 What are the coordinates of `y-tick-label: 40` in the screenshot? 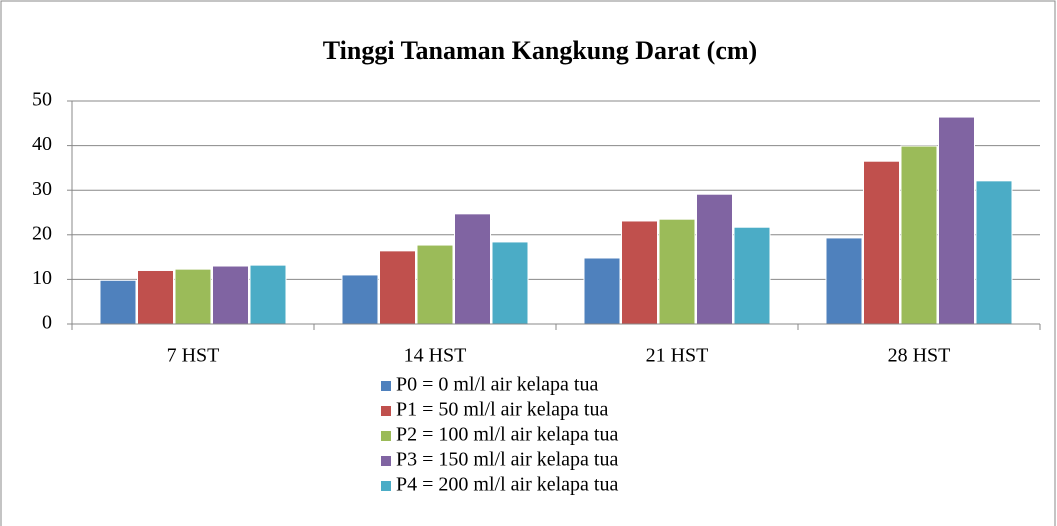 It's located at (42, 144).